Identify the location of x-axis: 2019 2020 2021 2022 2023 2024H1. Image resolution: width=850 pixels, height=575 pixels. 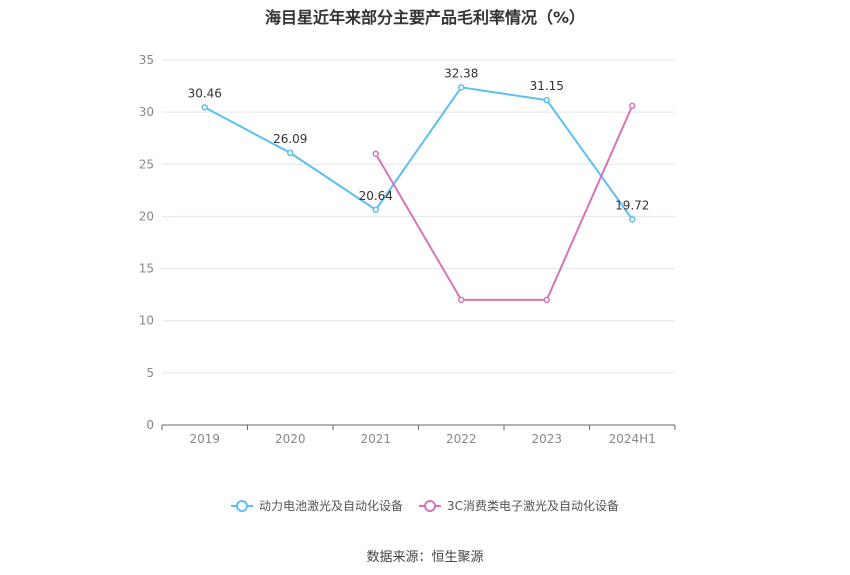
(418, 435).